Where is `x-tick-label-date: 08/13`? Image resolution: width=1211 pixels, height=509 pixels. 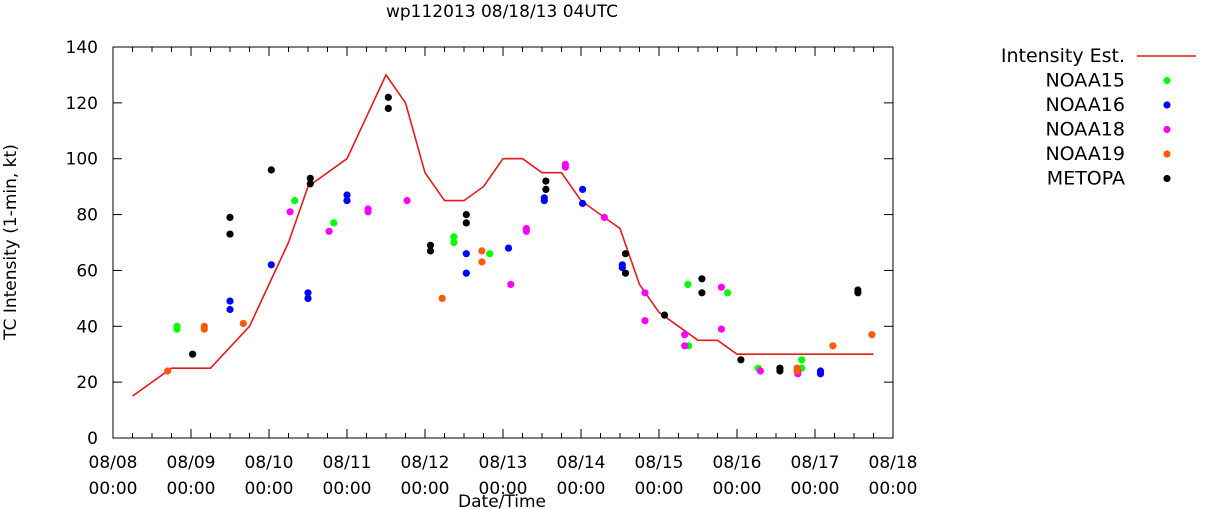
x-tick-label-date: 08/13 is located at coordinates (503, 463).